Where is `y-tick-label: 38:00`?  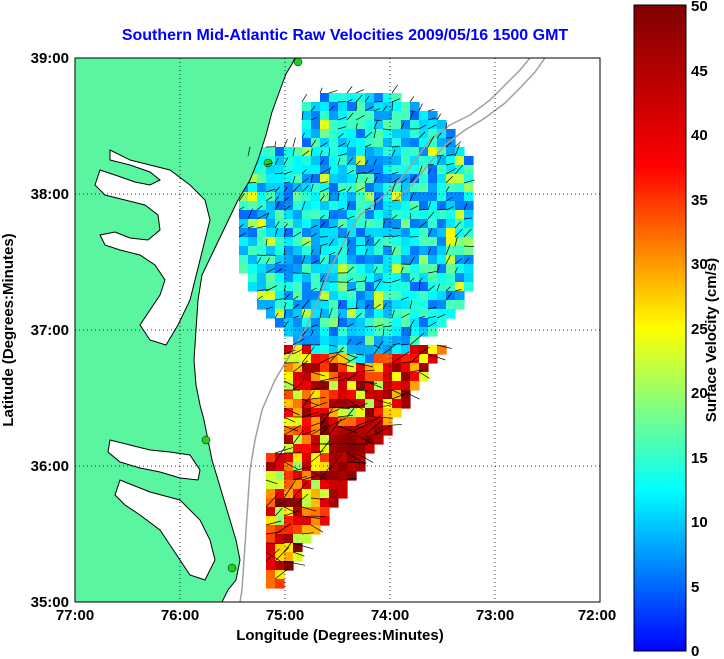 y-tick-label: 38:00 is located at coordinates (50, 194).